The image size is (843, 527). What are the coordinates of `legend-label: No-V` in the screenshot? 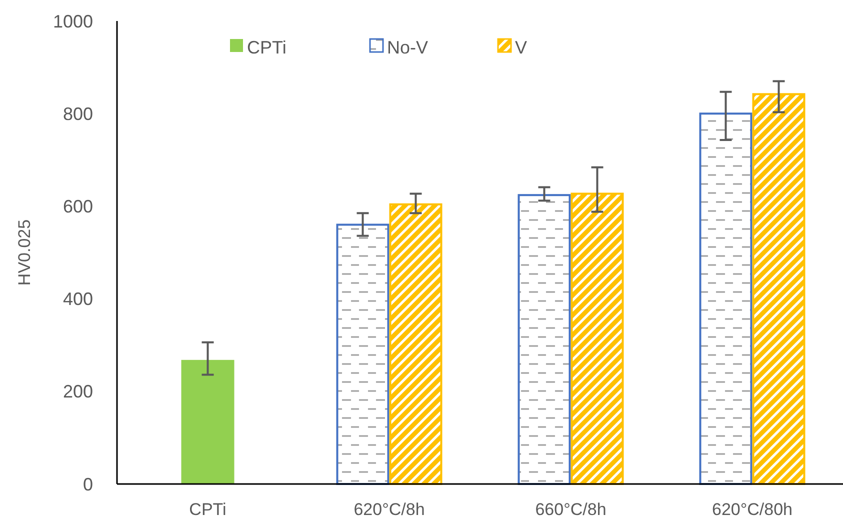 It's located at (407, 47).